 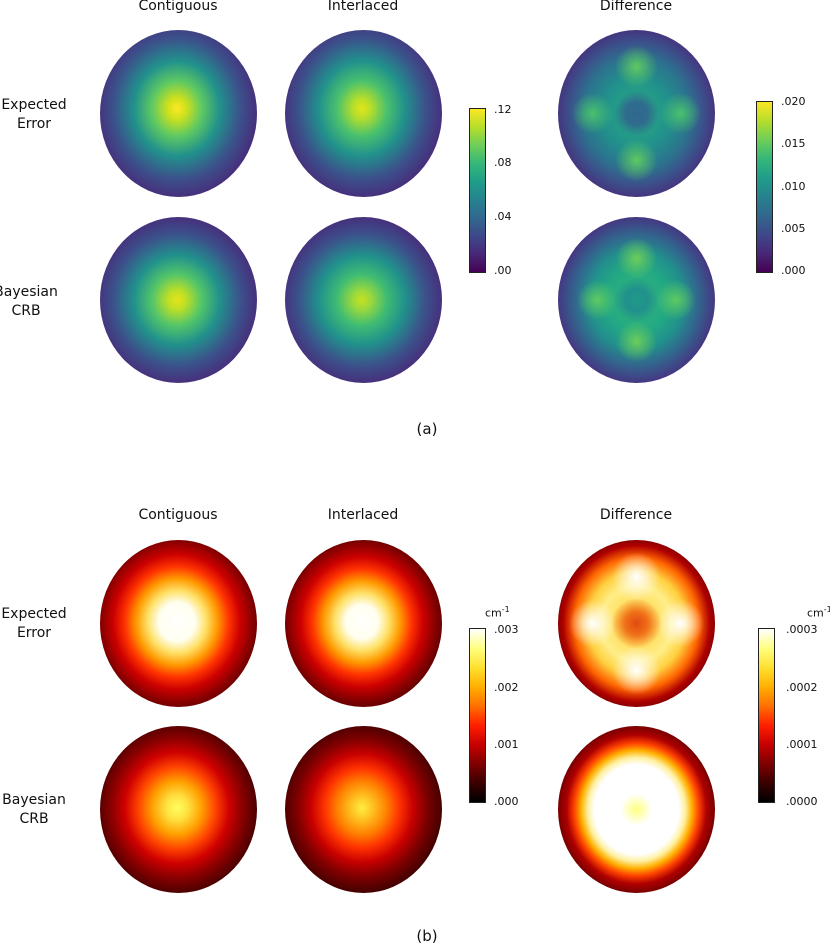 What do you see at coordinates (793, 143) in the screenshot?
I see `tick-label: .015` at bounding box center [793, 143].